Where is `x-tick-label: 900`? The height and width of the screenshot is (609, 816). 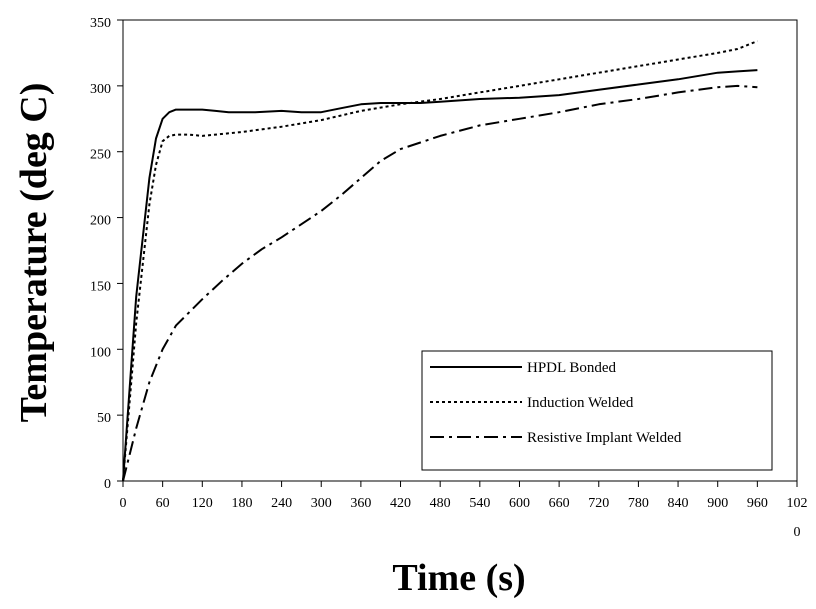
x-tick-label: 900 is located at coordinates (717, 503).